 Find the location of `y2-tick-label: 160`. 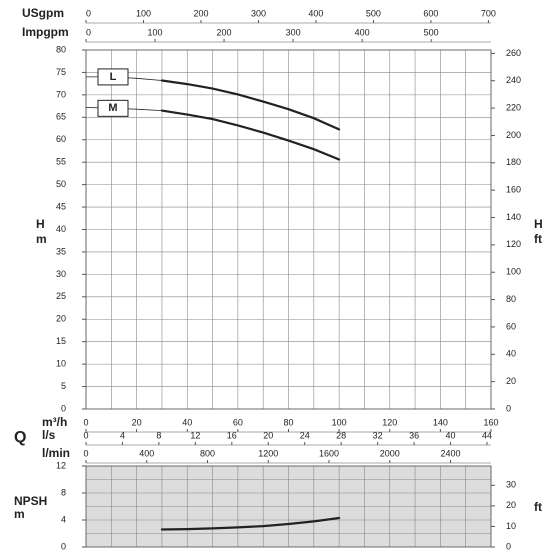

y2-tick-label: 160 is located at coordinates (513, 190).